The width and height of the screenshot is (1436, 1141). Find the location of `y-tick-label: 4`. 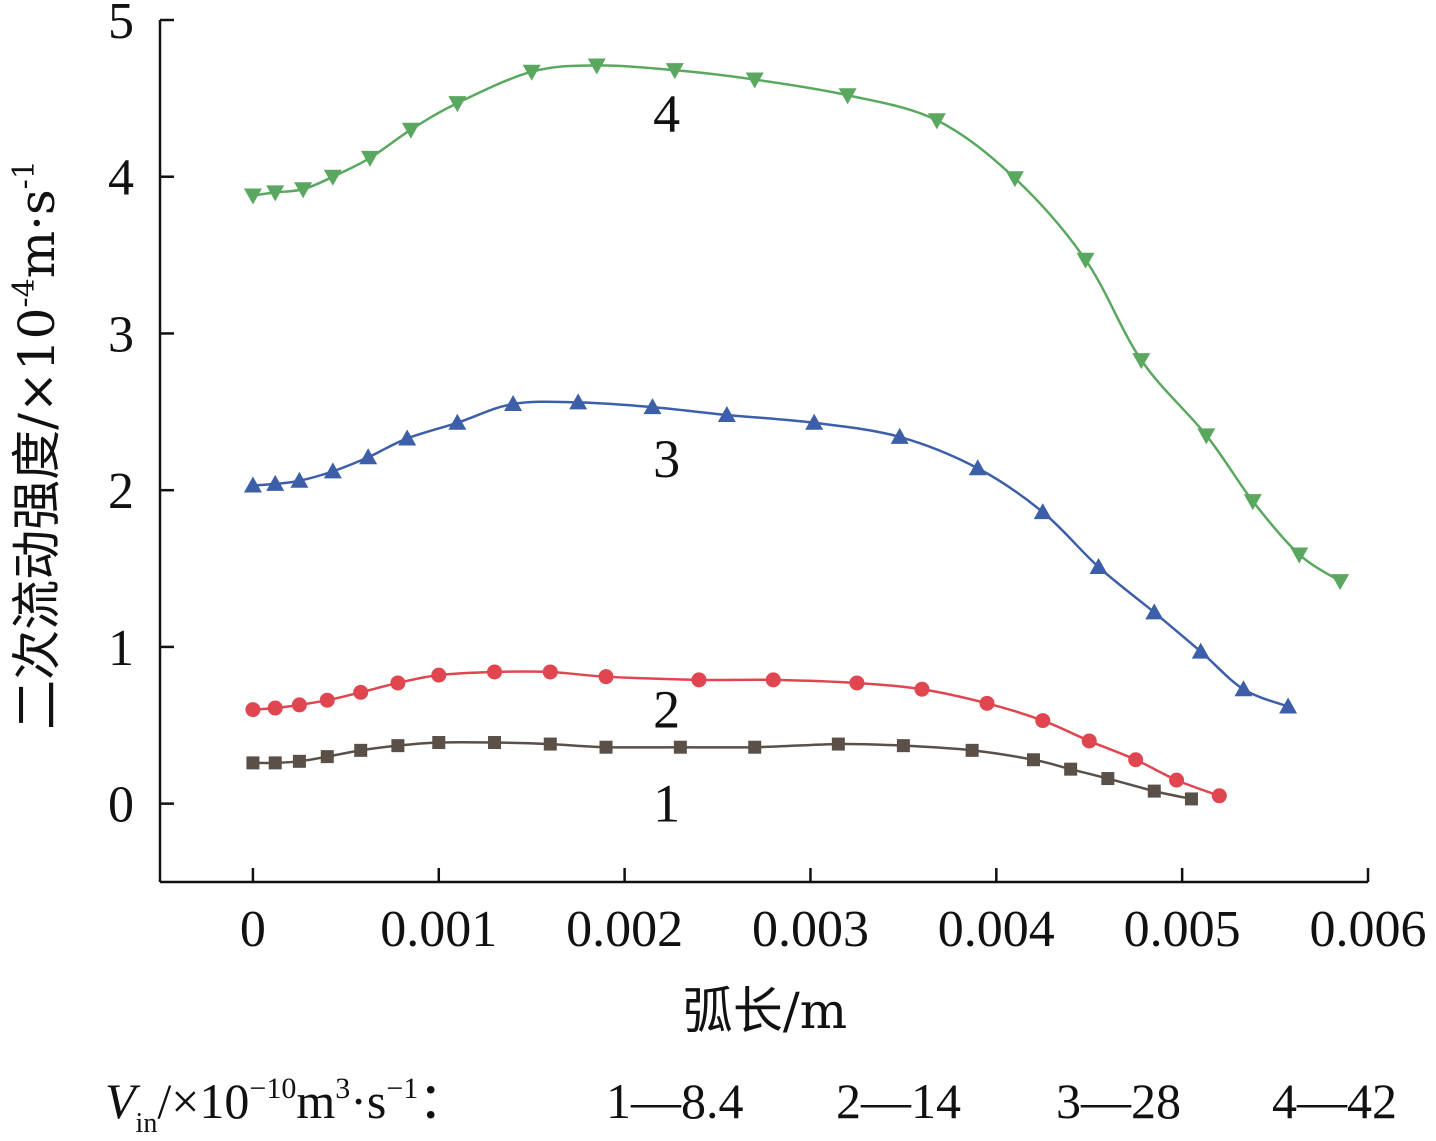

y-tick-label: 4 is located at coordinates (121, 178).